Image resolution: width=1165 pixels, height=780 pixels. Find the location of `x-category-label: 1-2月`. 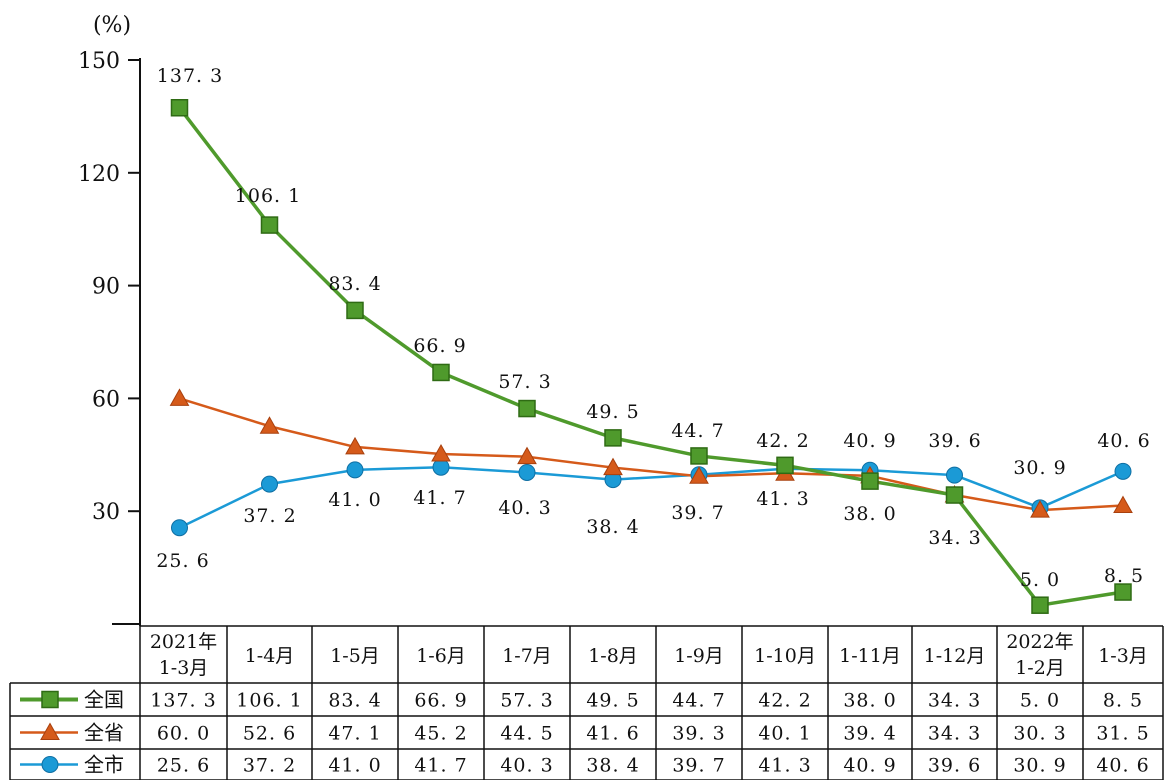

x-category-label: 1-2月 is located at coordinates (1040, 668).